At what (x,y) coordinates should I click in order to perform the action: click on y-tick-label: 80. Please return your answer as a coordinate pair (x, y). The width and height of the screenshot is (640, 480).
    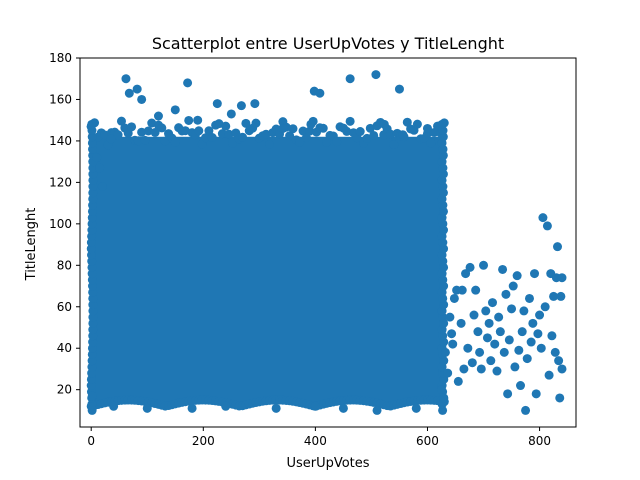
    Looking at the image, I should click on (64, 265).